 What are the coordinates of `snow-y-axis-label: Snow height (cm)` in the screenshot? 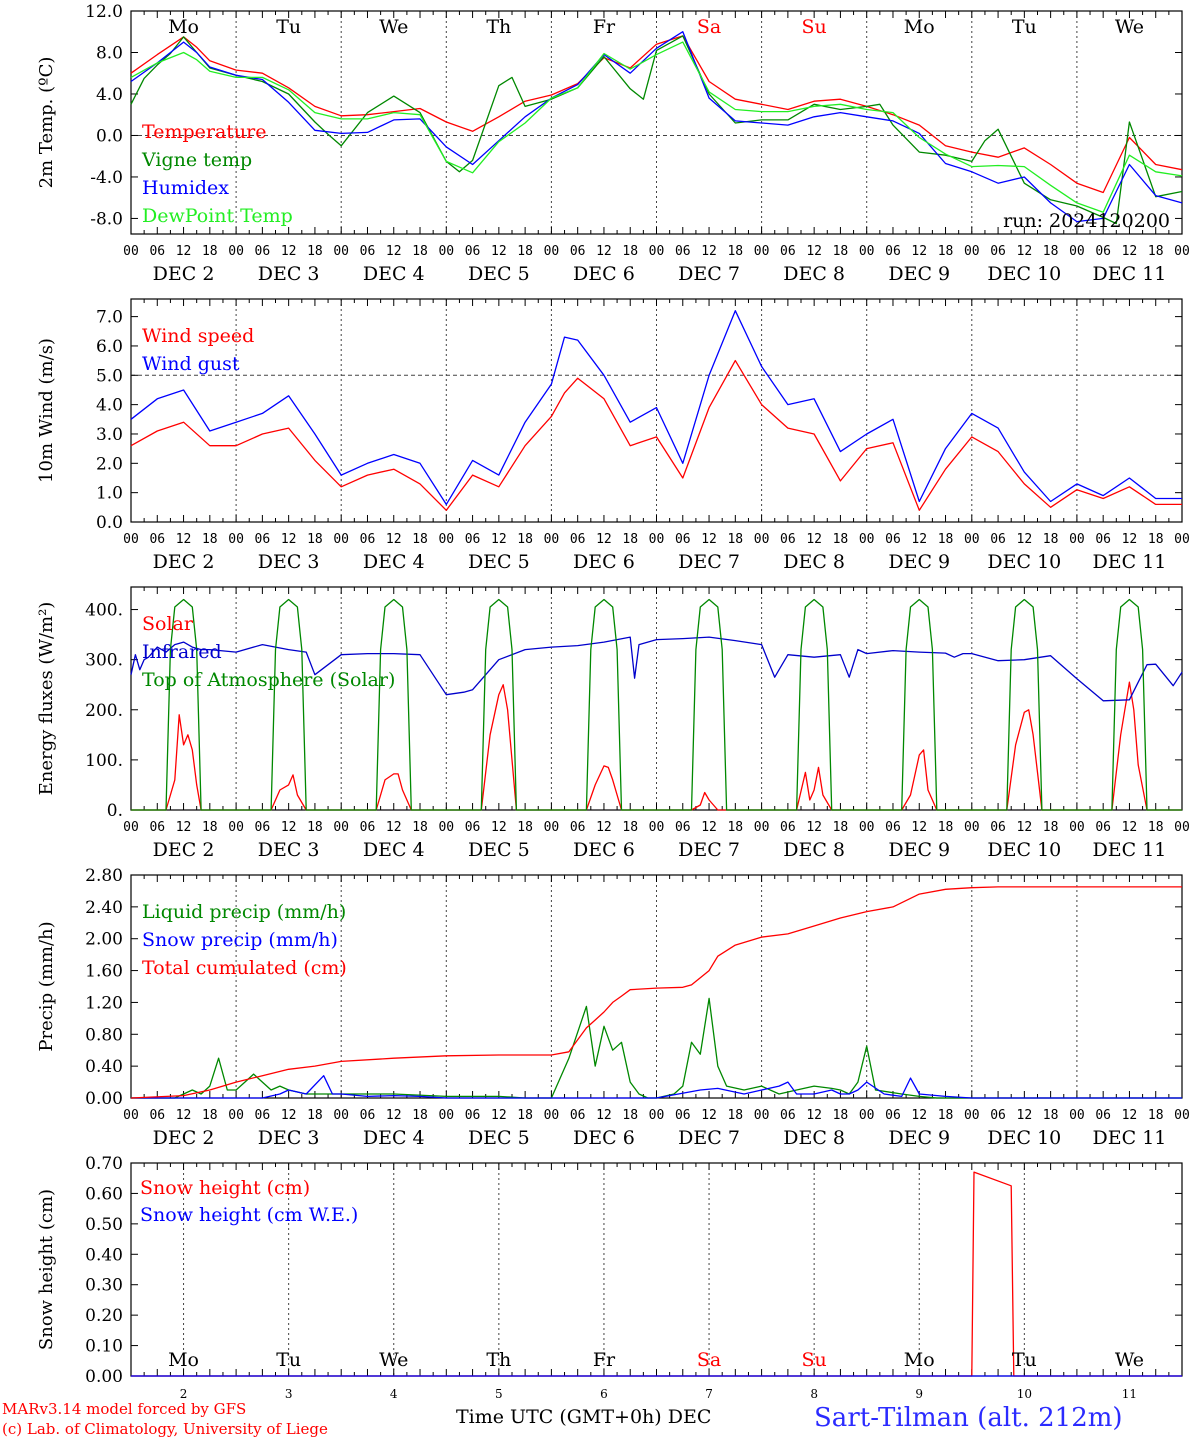 It's located at (46, 1269).